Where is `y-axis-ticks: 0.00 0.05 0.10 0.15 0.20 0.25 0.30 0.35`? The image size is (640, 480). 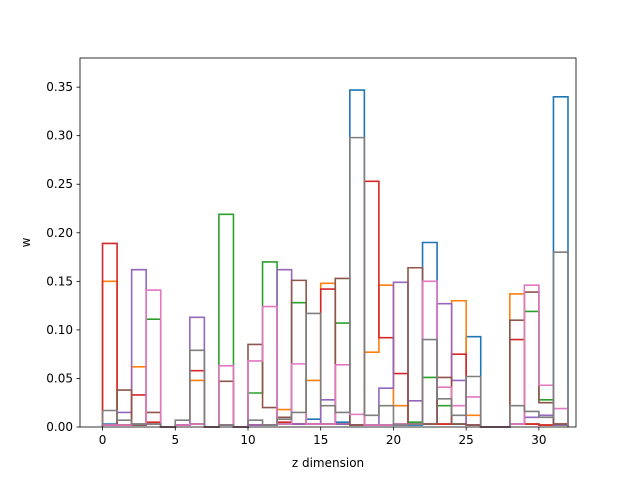 y-axis-ticks: 0.00 0.05 0.10 0.15 0.20 0.25 0.30 0.35 is located at coordinates (63, 257).